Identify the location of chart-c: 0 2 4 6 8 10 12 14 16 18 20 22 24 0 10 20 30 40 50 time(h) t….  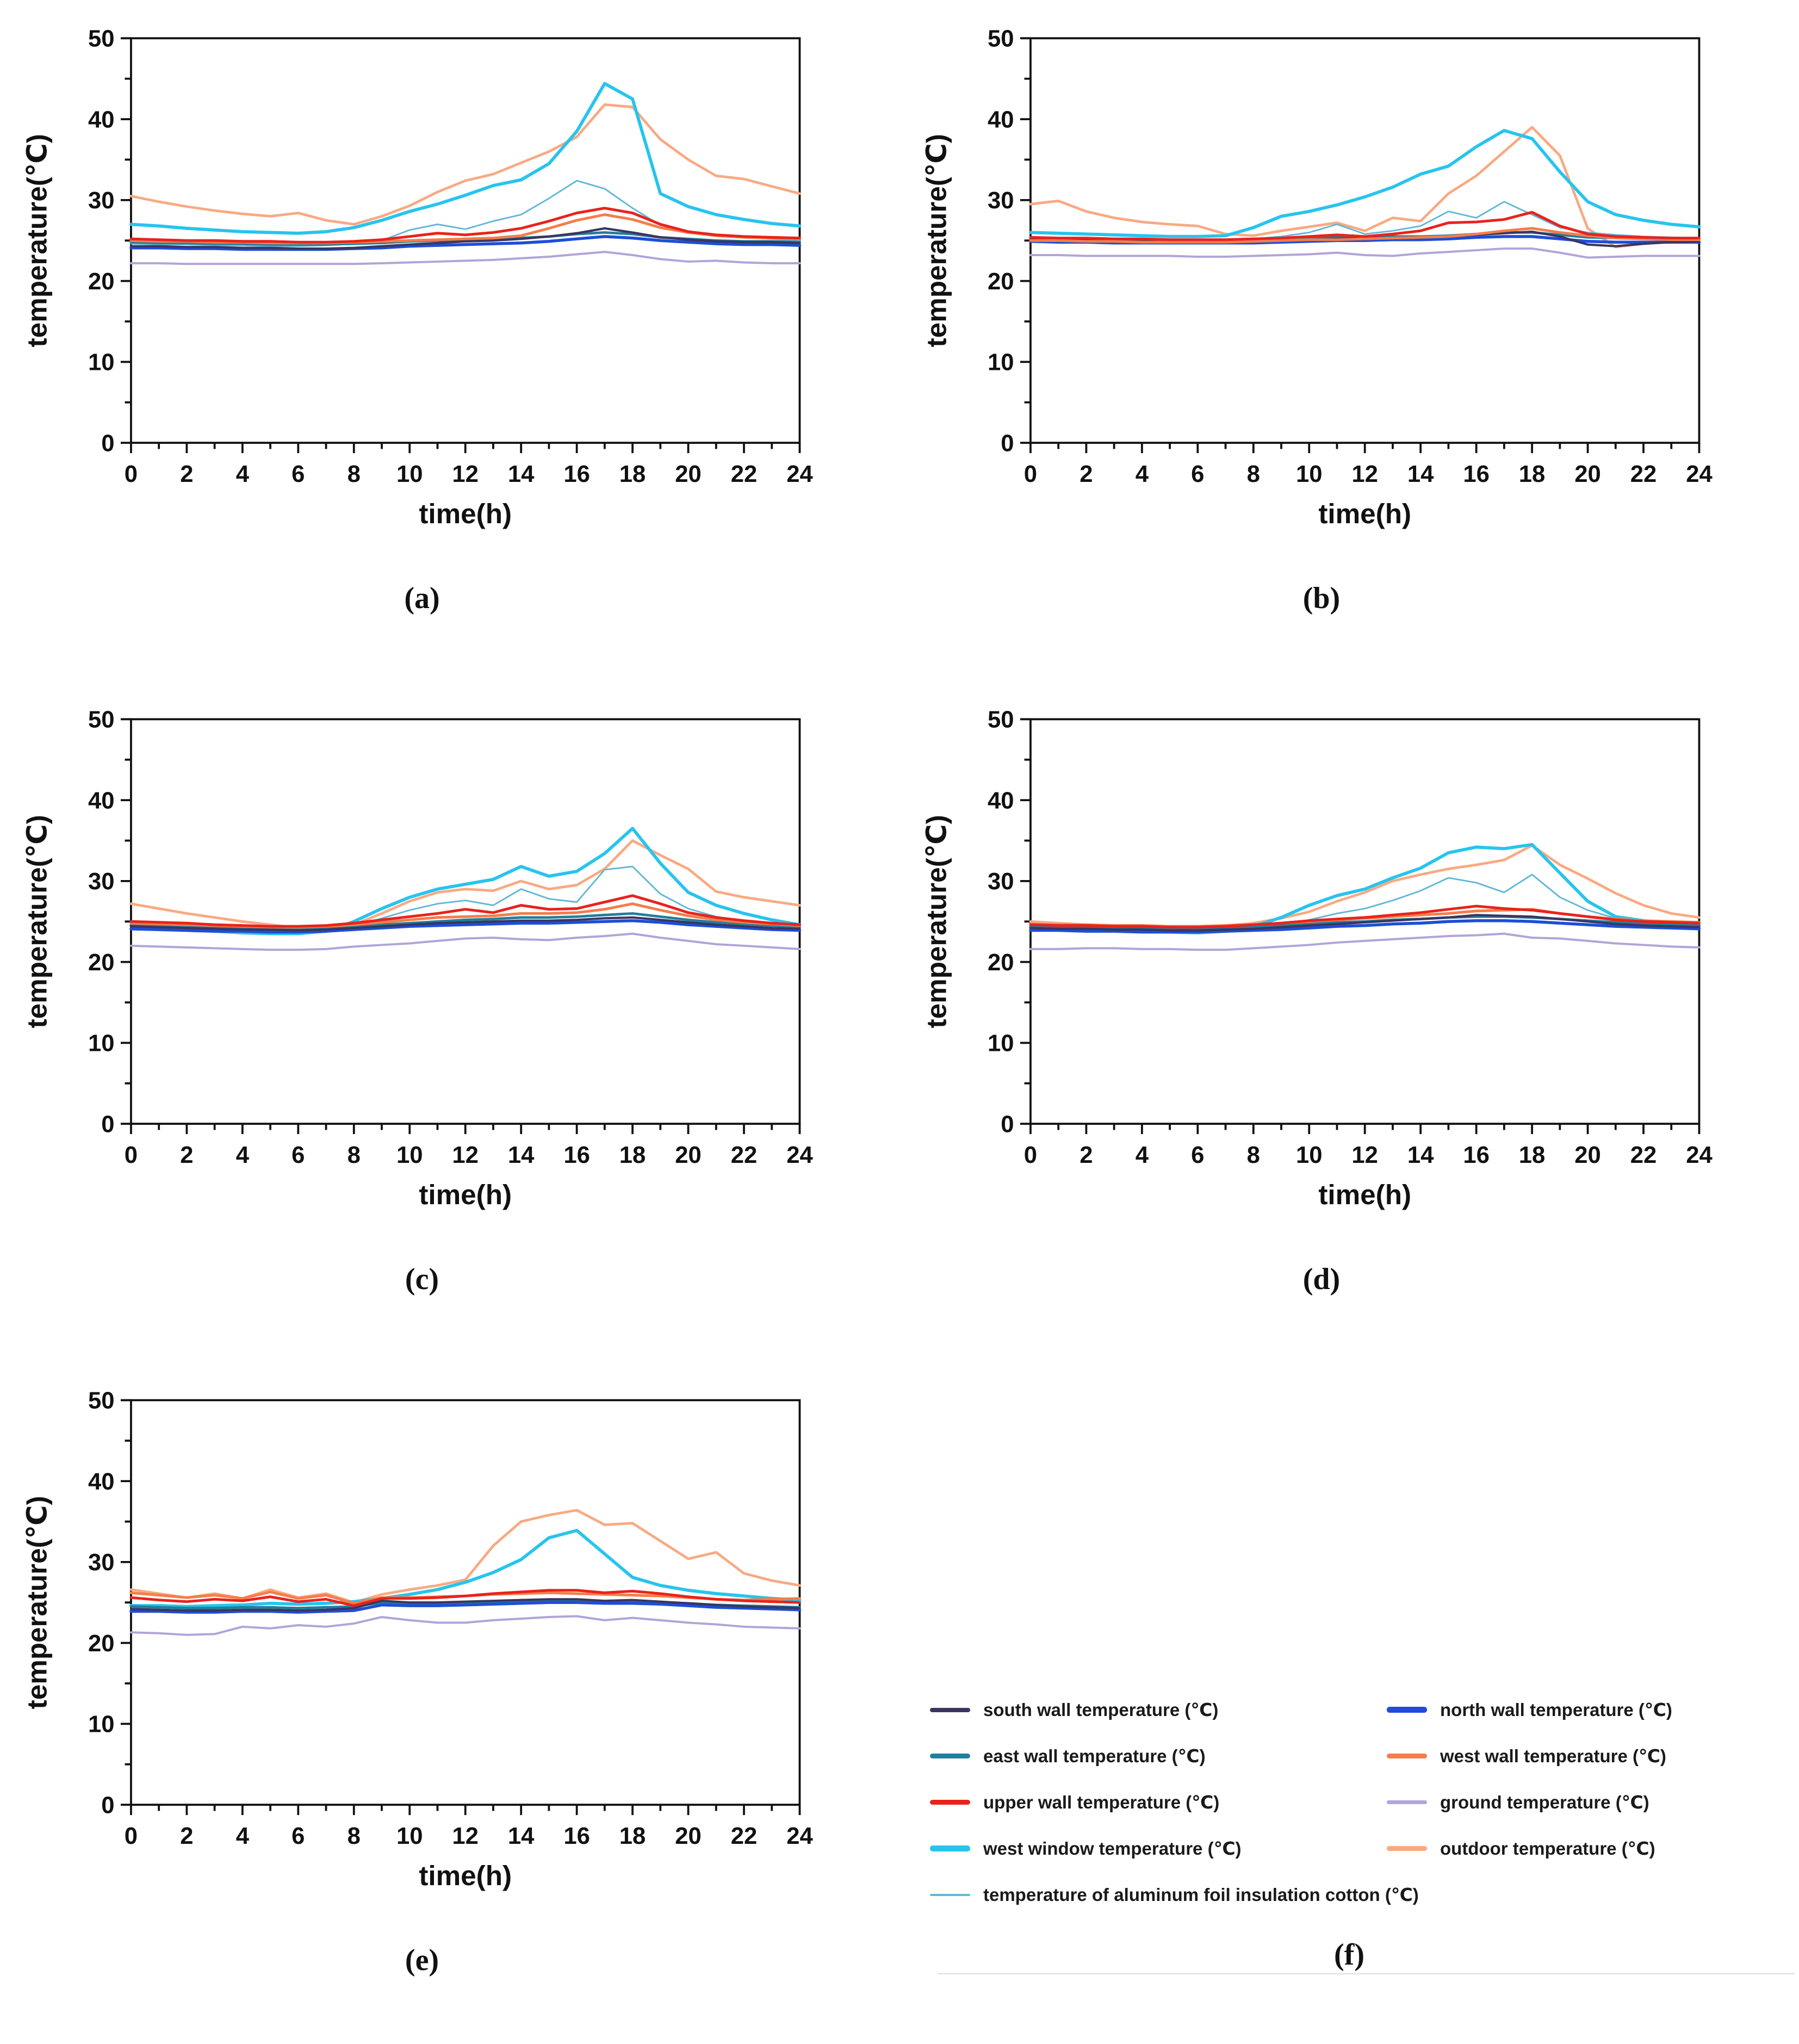
(422, 974).